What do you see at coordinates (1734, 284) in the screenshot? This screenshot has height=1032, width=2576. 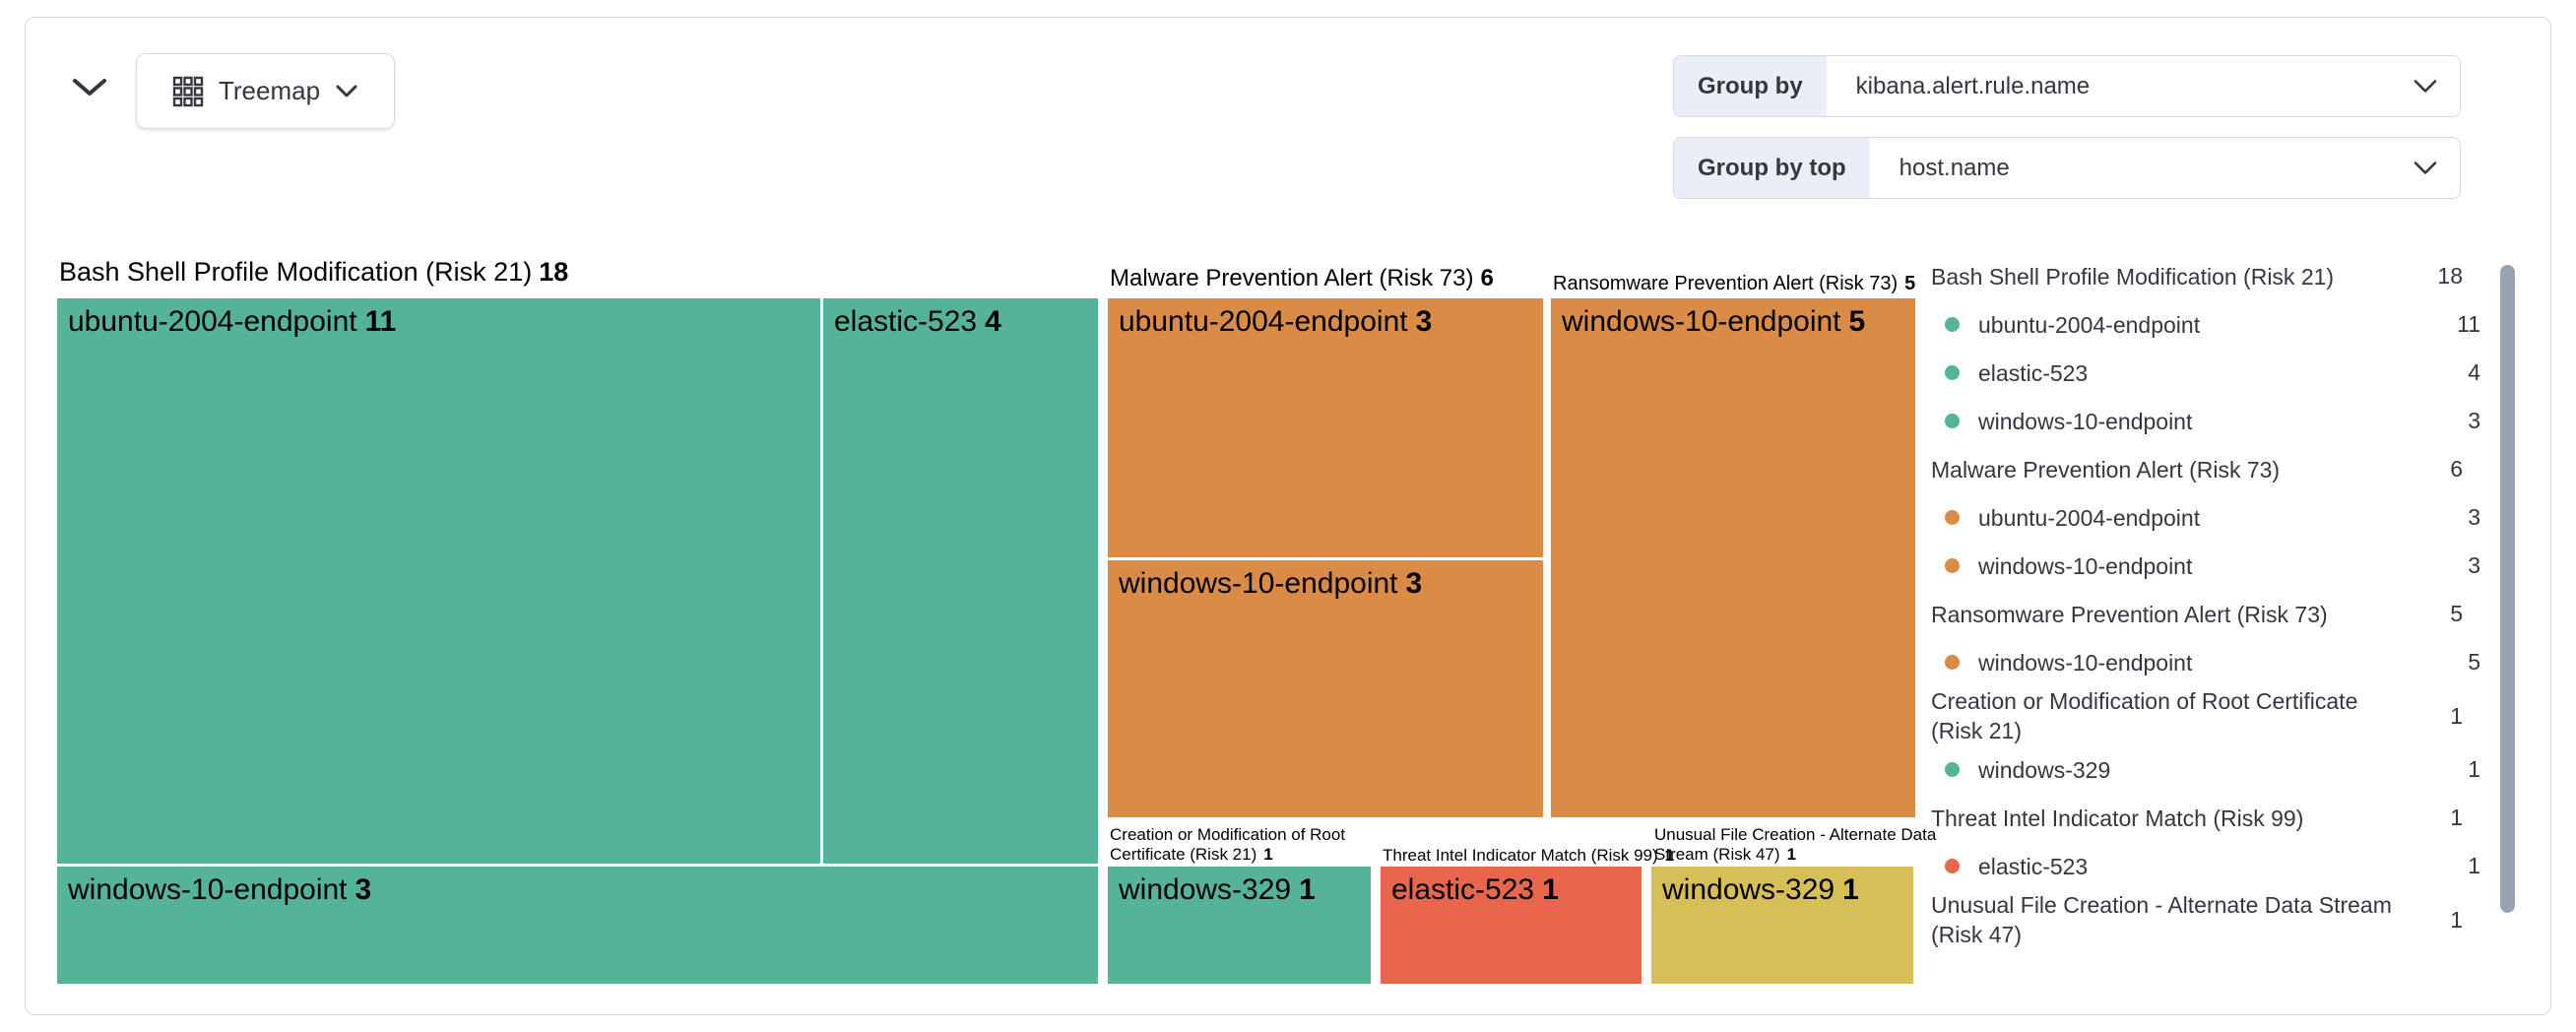 I see `treemap-group-header-ransomware: Ransomware Prevention Alert (Risk 73) 5` at bounding box center [1734, 284].